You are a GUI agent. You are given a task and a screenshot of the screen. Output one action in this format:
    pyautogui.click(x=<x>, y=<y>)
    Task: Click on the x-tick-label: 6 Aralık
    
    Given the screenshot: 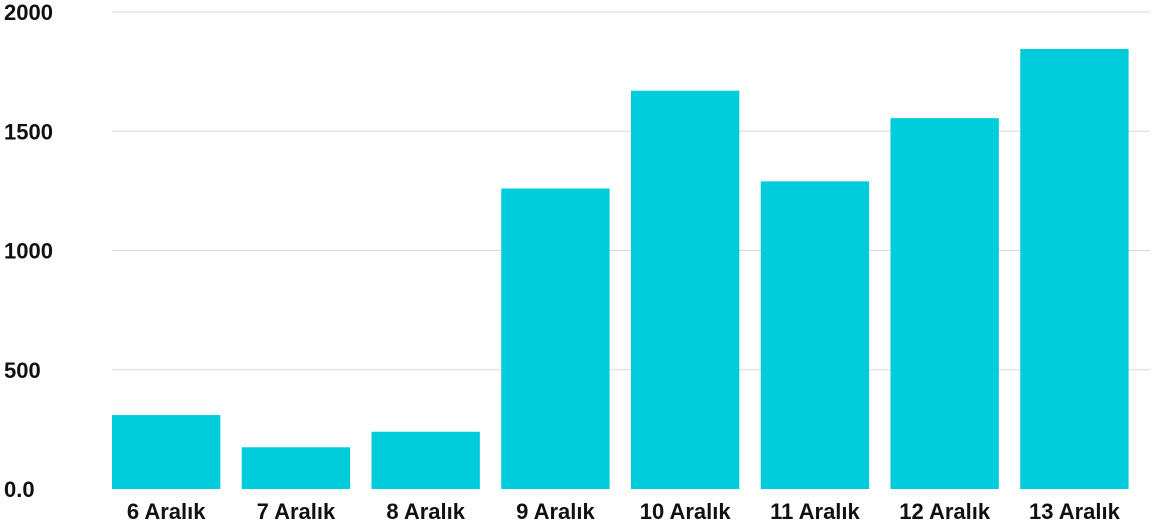 What is the action you would take?
    pyautogui.click(x=166, y=511)
    